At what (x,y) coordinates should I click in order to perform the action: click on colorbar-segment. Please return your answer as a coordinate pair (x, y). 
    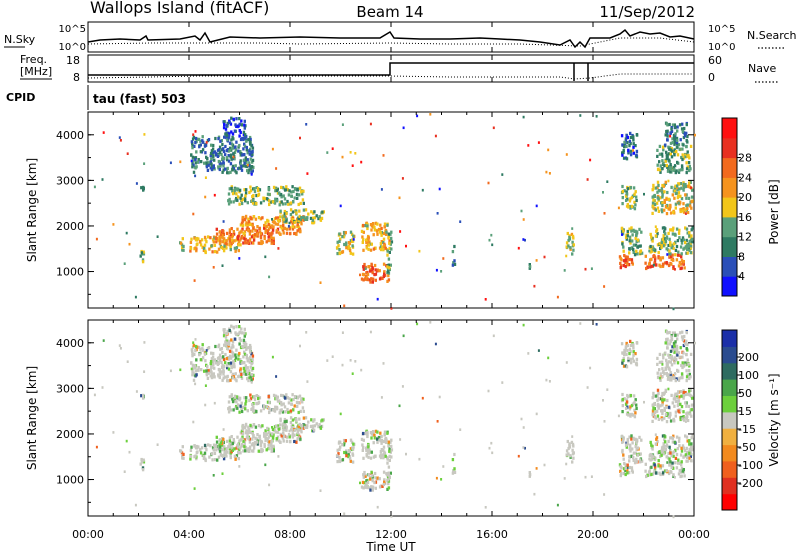
    Looking at the image, I should click on (729, 246).